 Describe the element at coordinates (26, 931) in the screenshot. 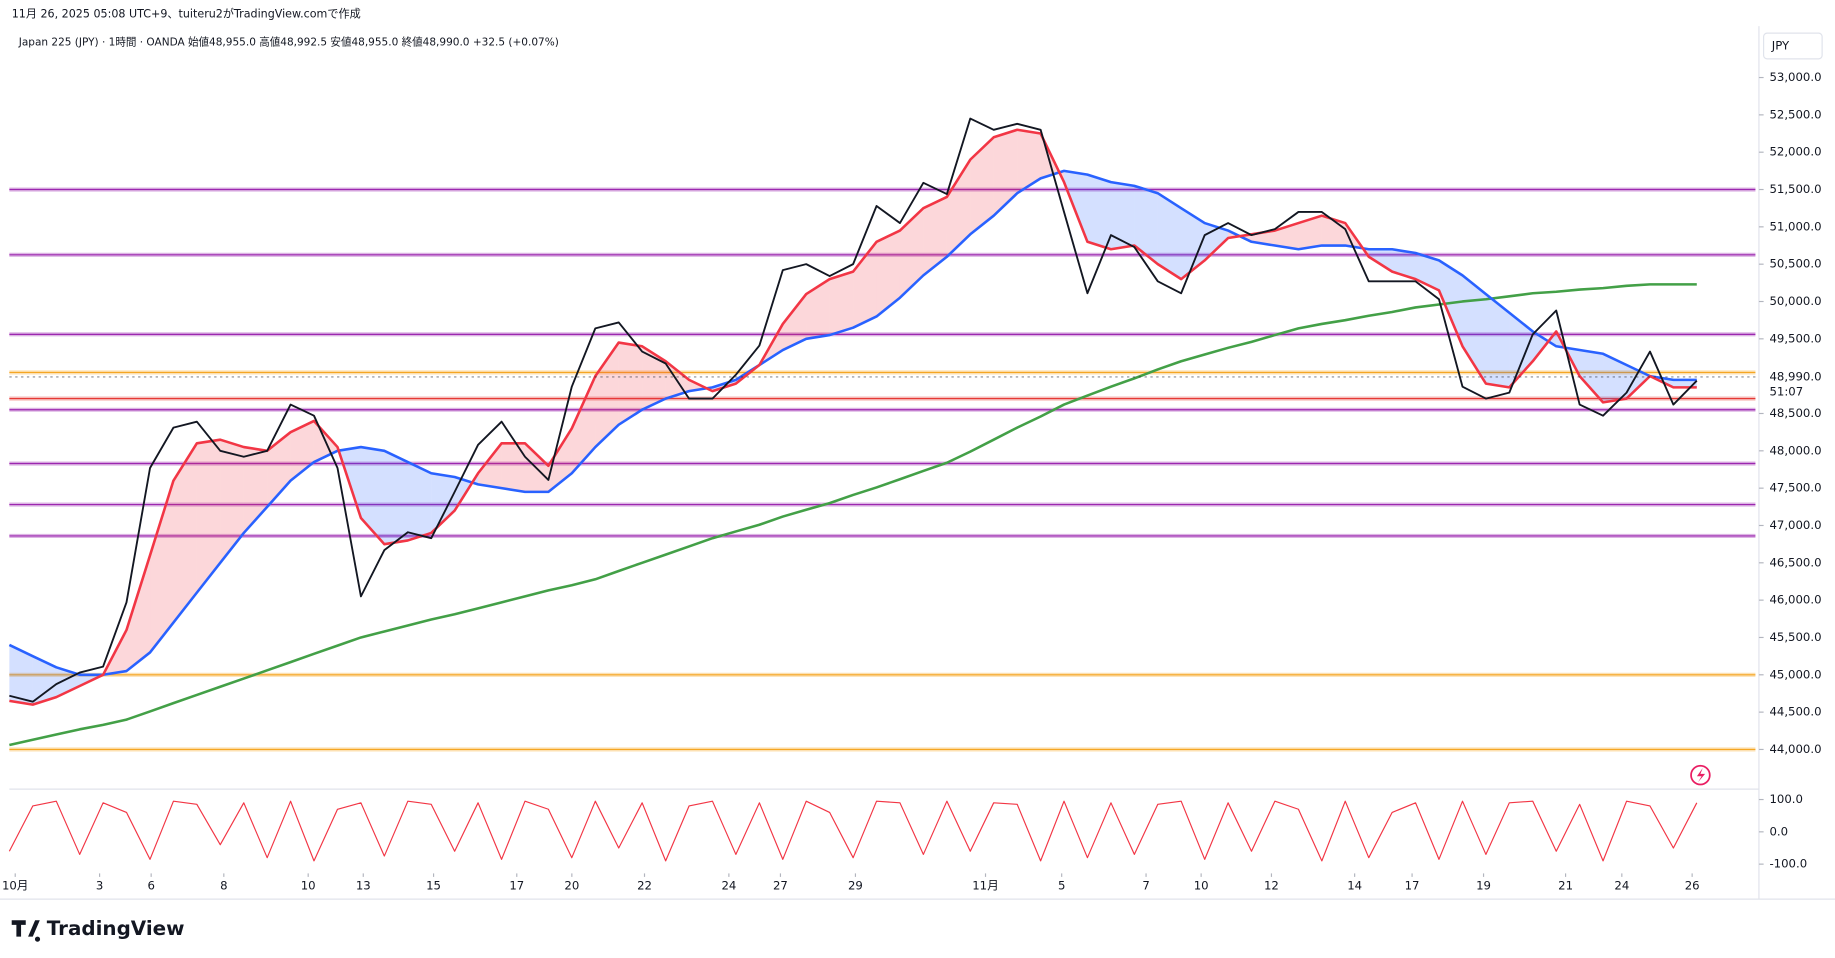

I see `logo-mark` at that location.